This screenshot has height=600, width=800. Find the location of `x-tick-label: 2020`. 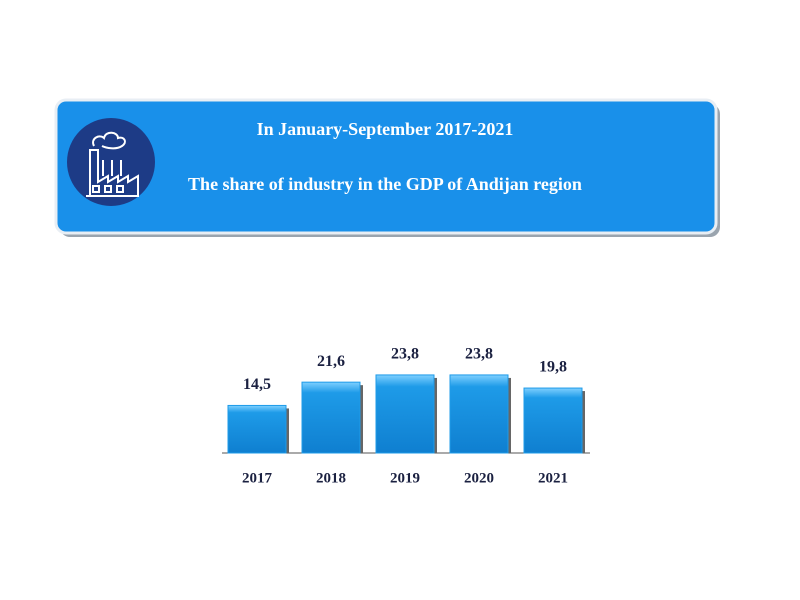

x-tick-label: 2020 is located at coordinates (479, 478).